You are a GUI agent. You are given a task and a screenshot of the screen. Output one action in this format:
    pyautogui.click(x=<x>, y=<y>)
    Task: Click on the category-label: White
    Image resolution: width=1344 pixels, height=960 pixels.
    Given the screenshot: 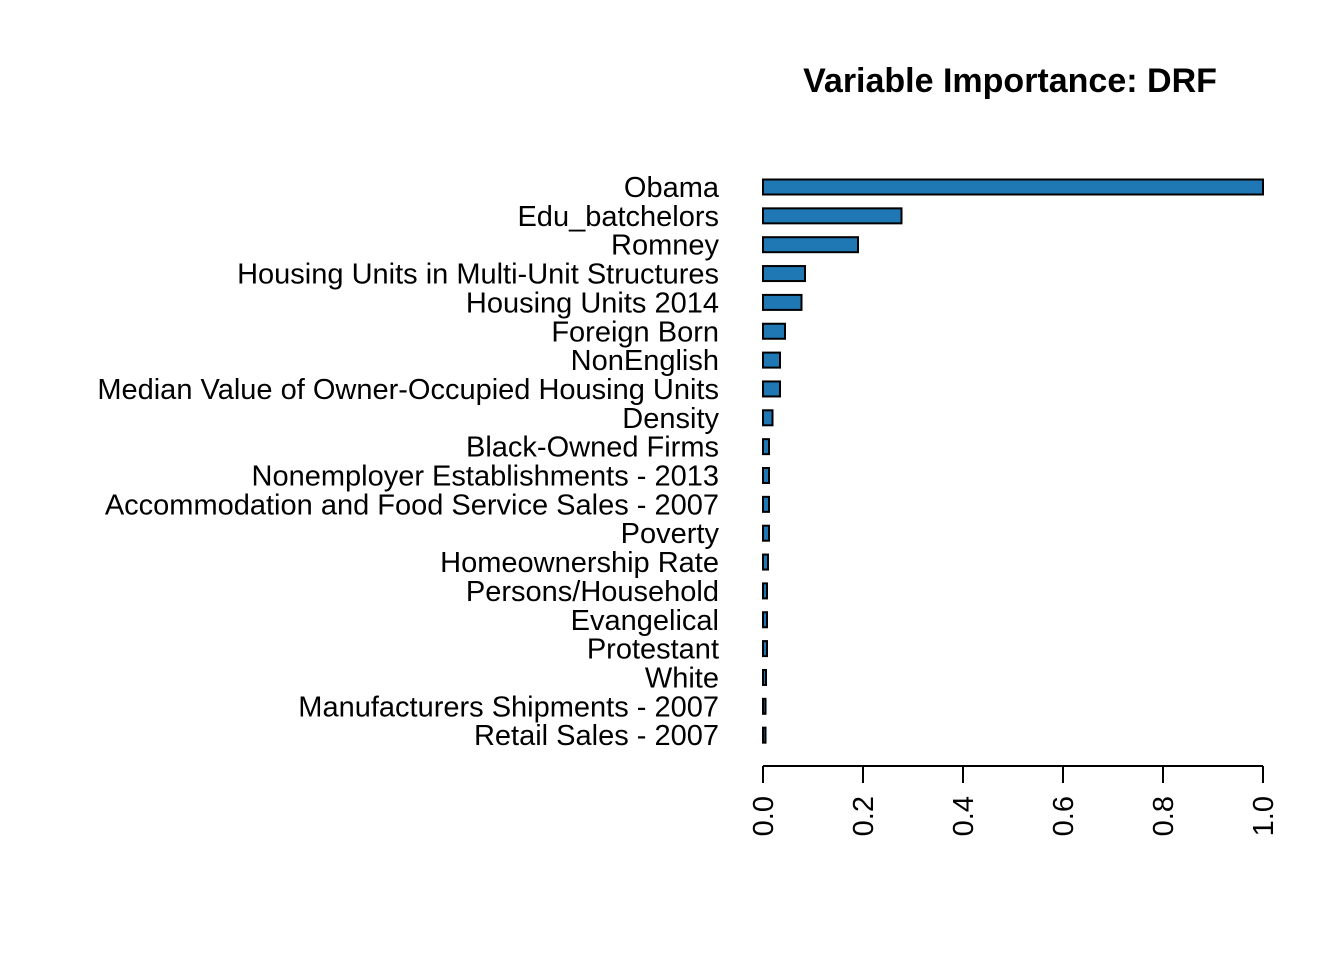 What is the action you would take?
    pyautogui.click(x=682, y=678)
    